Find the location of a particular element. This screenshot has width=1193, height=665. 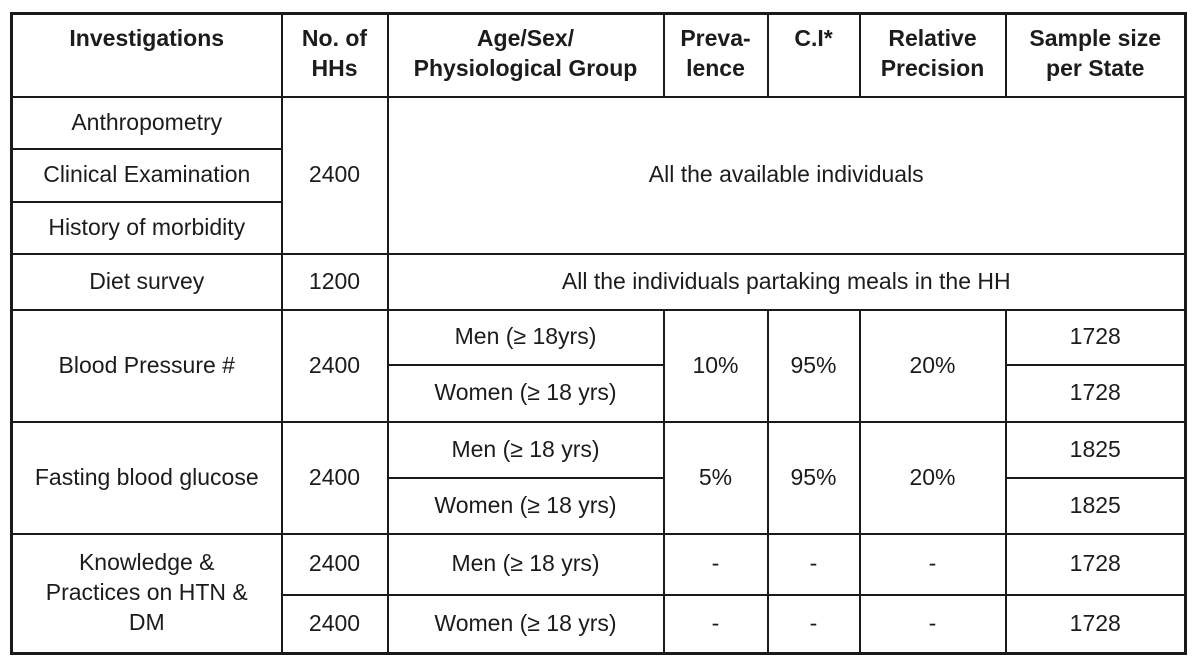

cell-group-fasting-blood-glucose-men: Men (≥ 18 yrs) is located at coordinates (525, 449).